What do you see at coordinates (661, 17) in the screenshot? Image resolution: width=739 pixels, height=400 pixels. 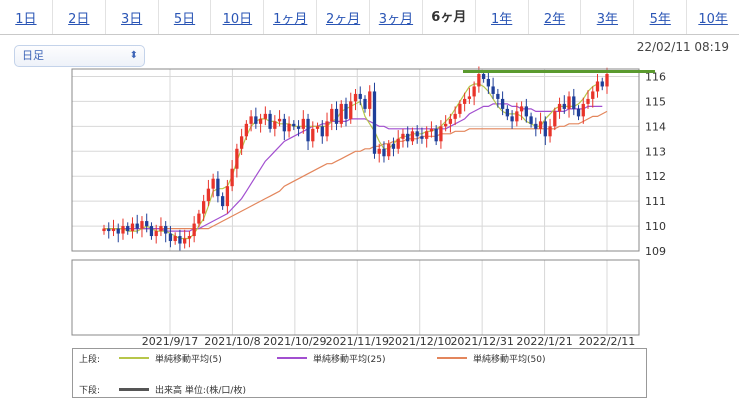 I see `tab-12: 5年` at bounding box center [661, 17].